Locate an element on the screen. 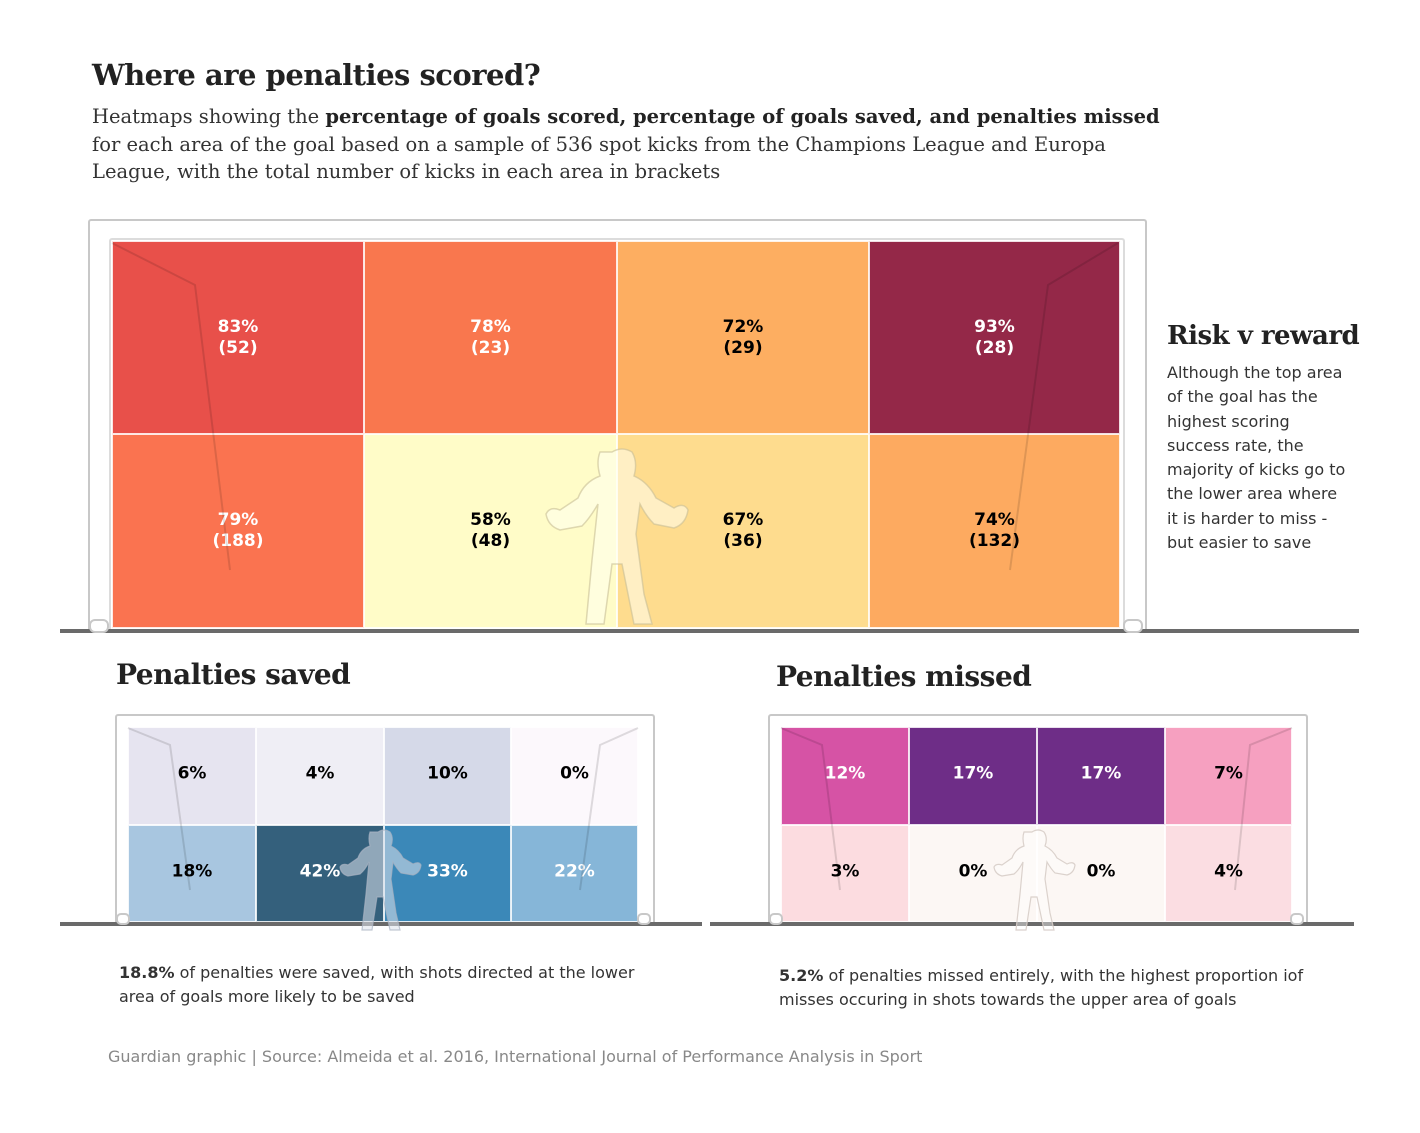 Image resolution: width=1420 pixels, height=1133 pixels. missed-cell-label: 12% is located at coordinates (845, 774).